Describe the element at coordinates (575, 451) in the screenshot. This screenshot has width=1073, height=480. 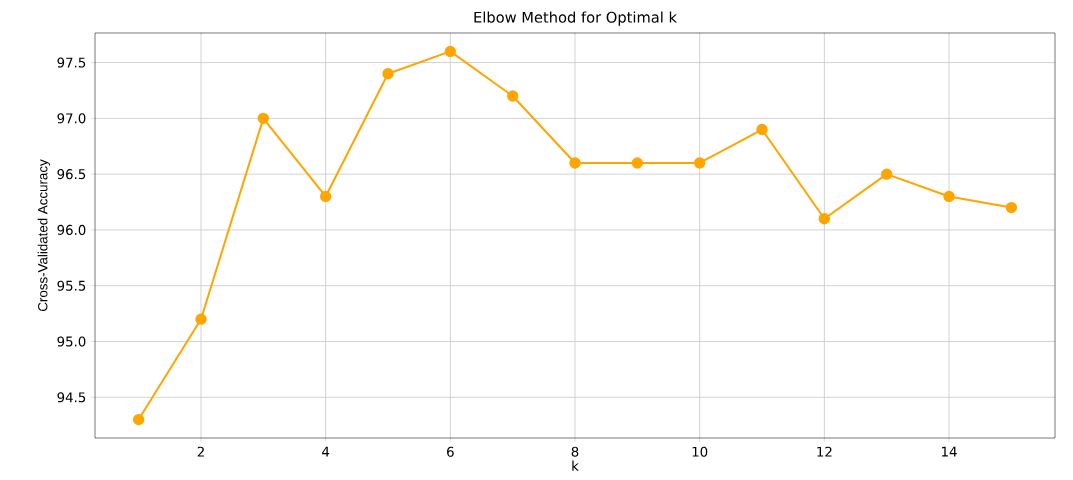
I see `x-tick-label: 8` at that location.